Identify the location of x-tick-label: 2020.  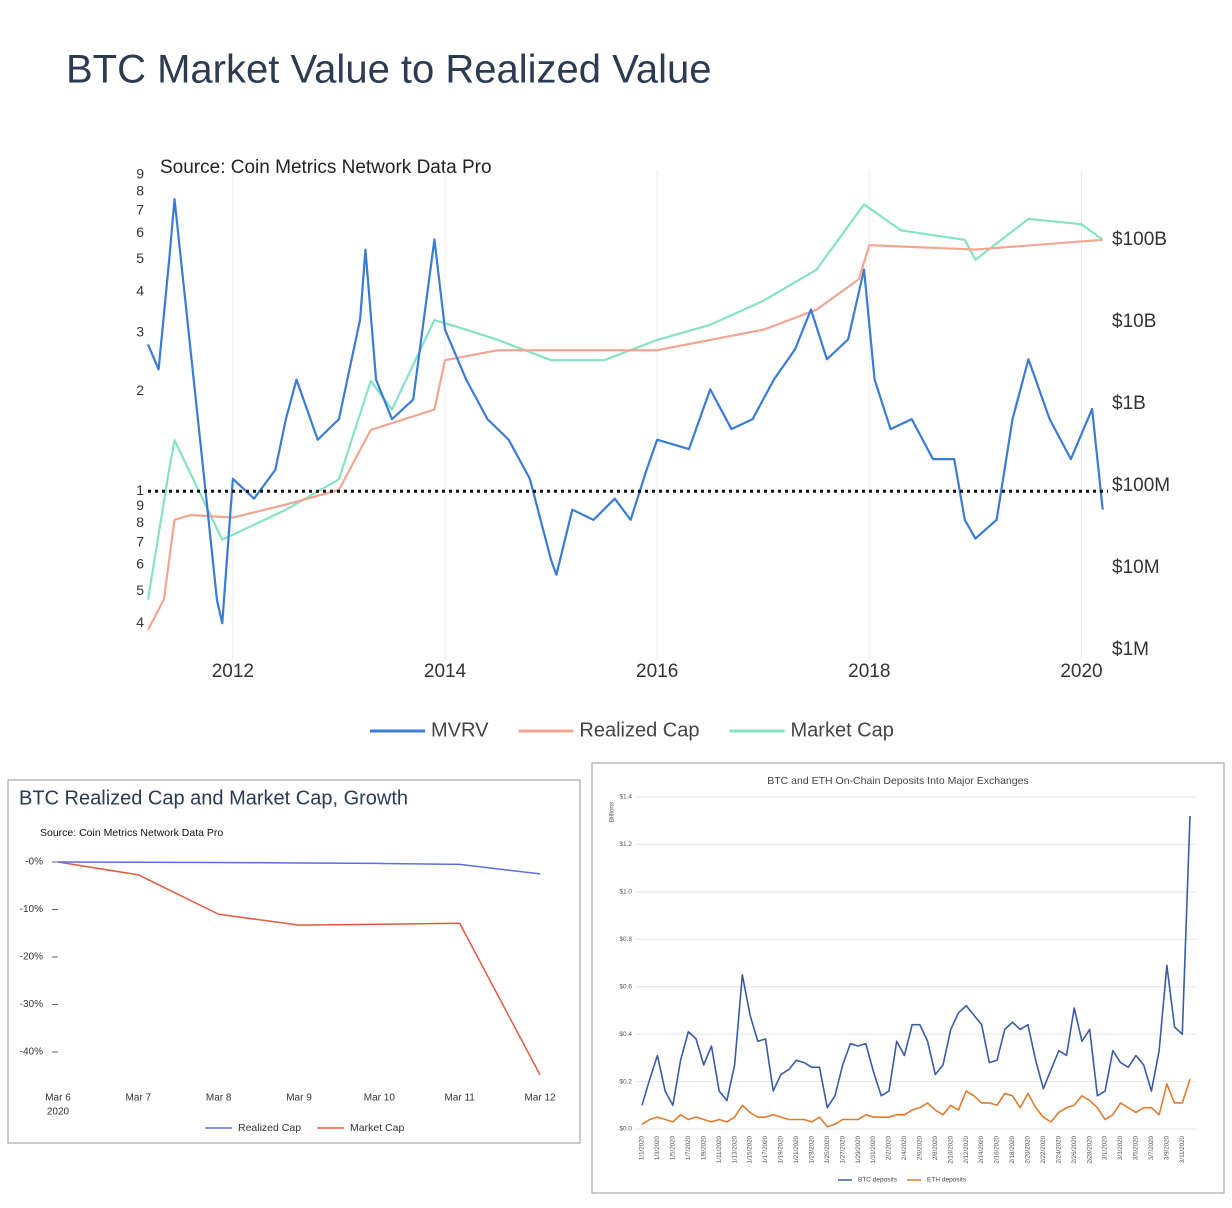
(1081, 671).